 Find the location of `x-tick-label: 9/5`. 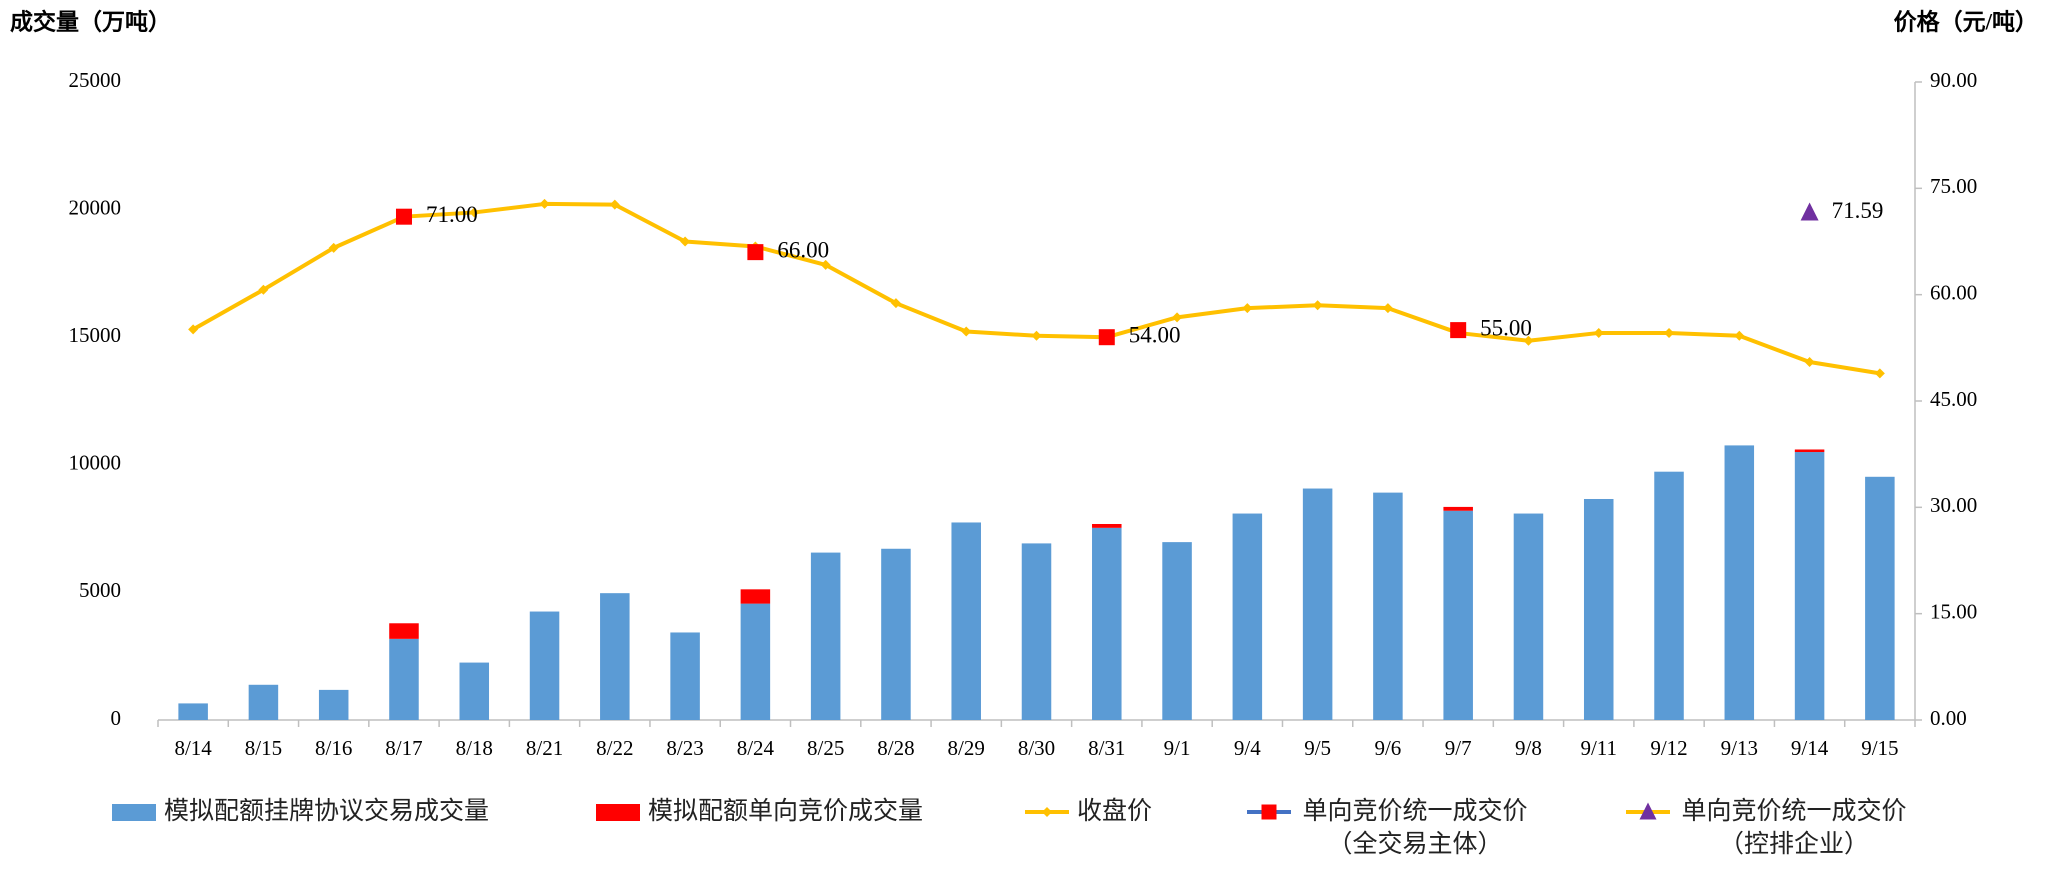

x-tick-label: 9/5 is located at coordinates (1317, 748).